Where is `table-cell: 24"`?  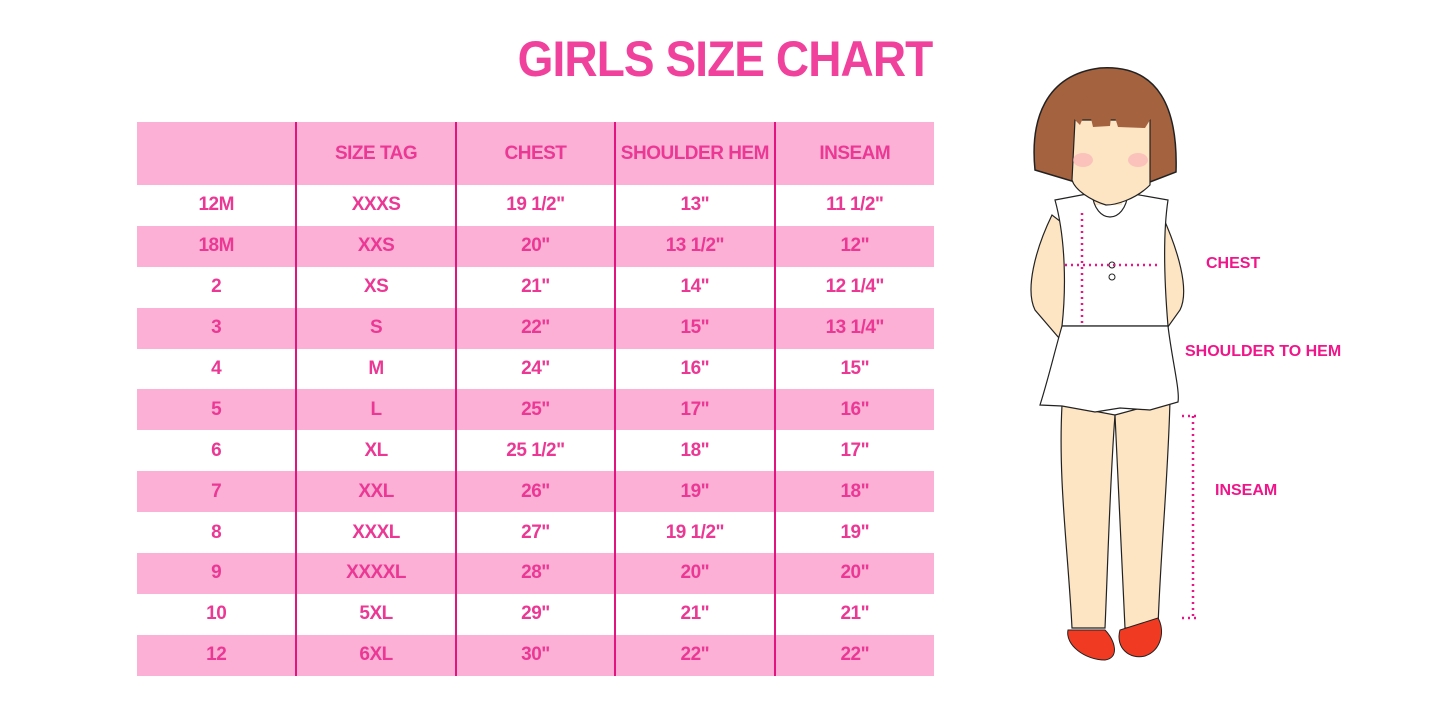
table-cell: 24" is located at coordinates (536, 369).